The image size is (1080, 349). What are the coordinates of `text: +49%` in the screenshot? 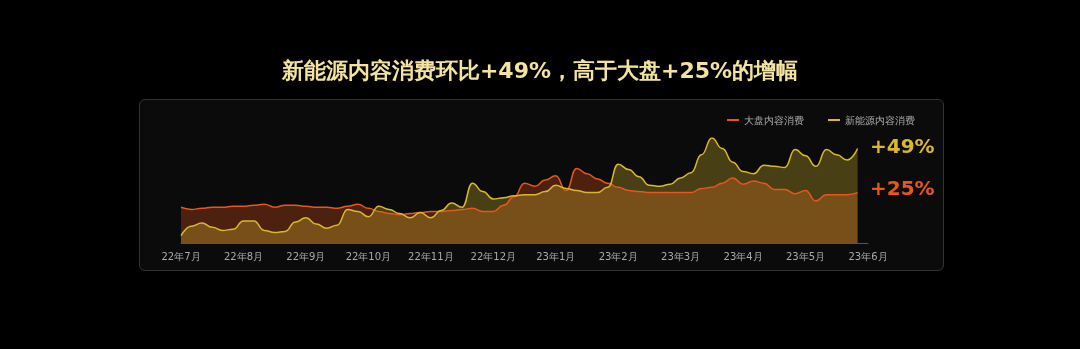 It's located at (902, 146).